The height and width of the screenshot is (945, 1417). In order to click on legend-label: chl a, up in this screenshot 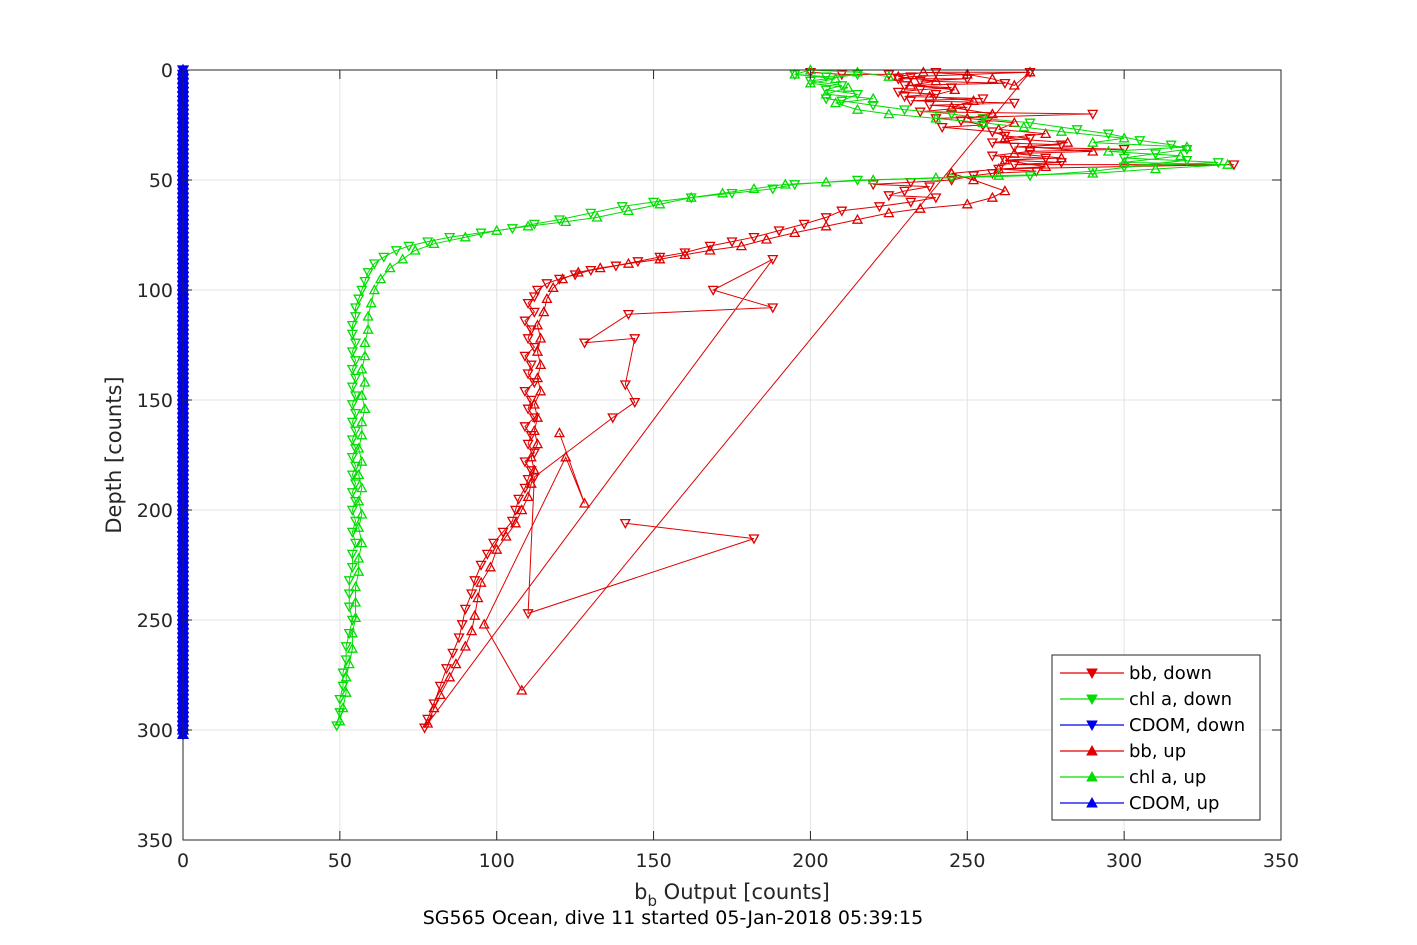, I will do `click(1167, 777)`.